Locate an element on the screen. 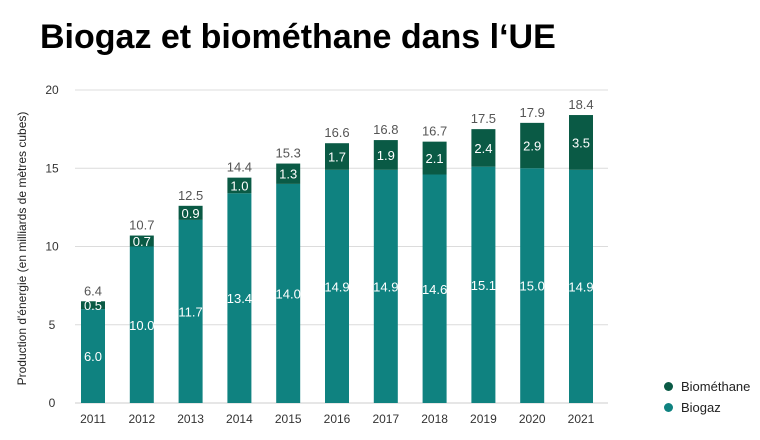 This screenshot has width=760, height=440. total-label-2017: 16.8 is located at coordinates (385, 129).